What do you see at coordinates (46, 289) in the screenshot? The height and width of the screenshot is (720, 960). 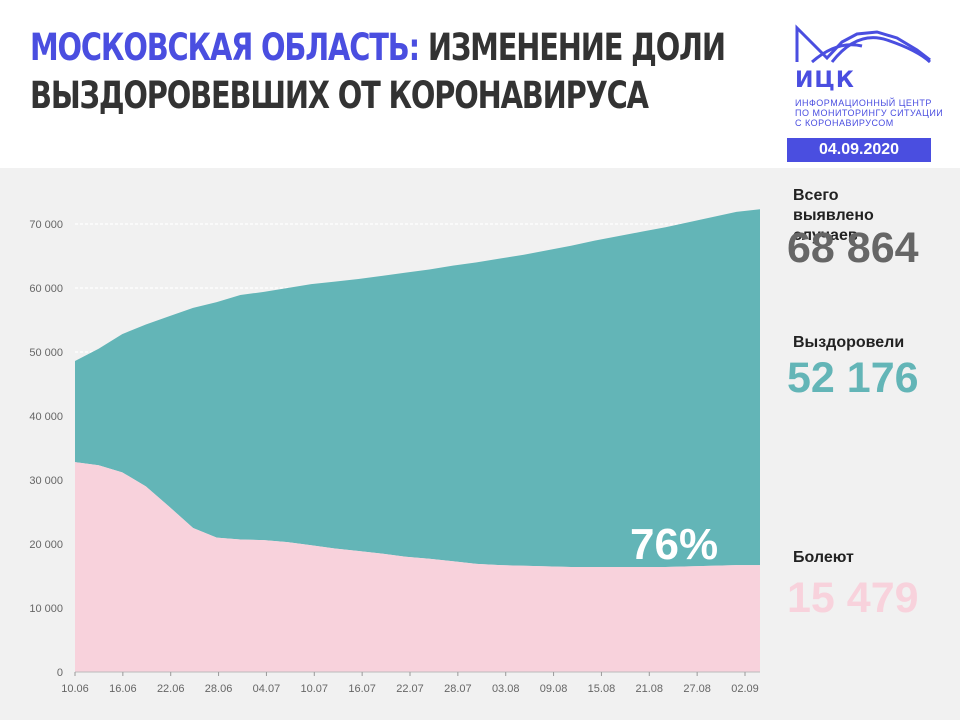 I see `y-tick-label: 60 000` at bounding box center [46, 289].